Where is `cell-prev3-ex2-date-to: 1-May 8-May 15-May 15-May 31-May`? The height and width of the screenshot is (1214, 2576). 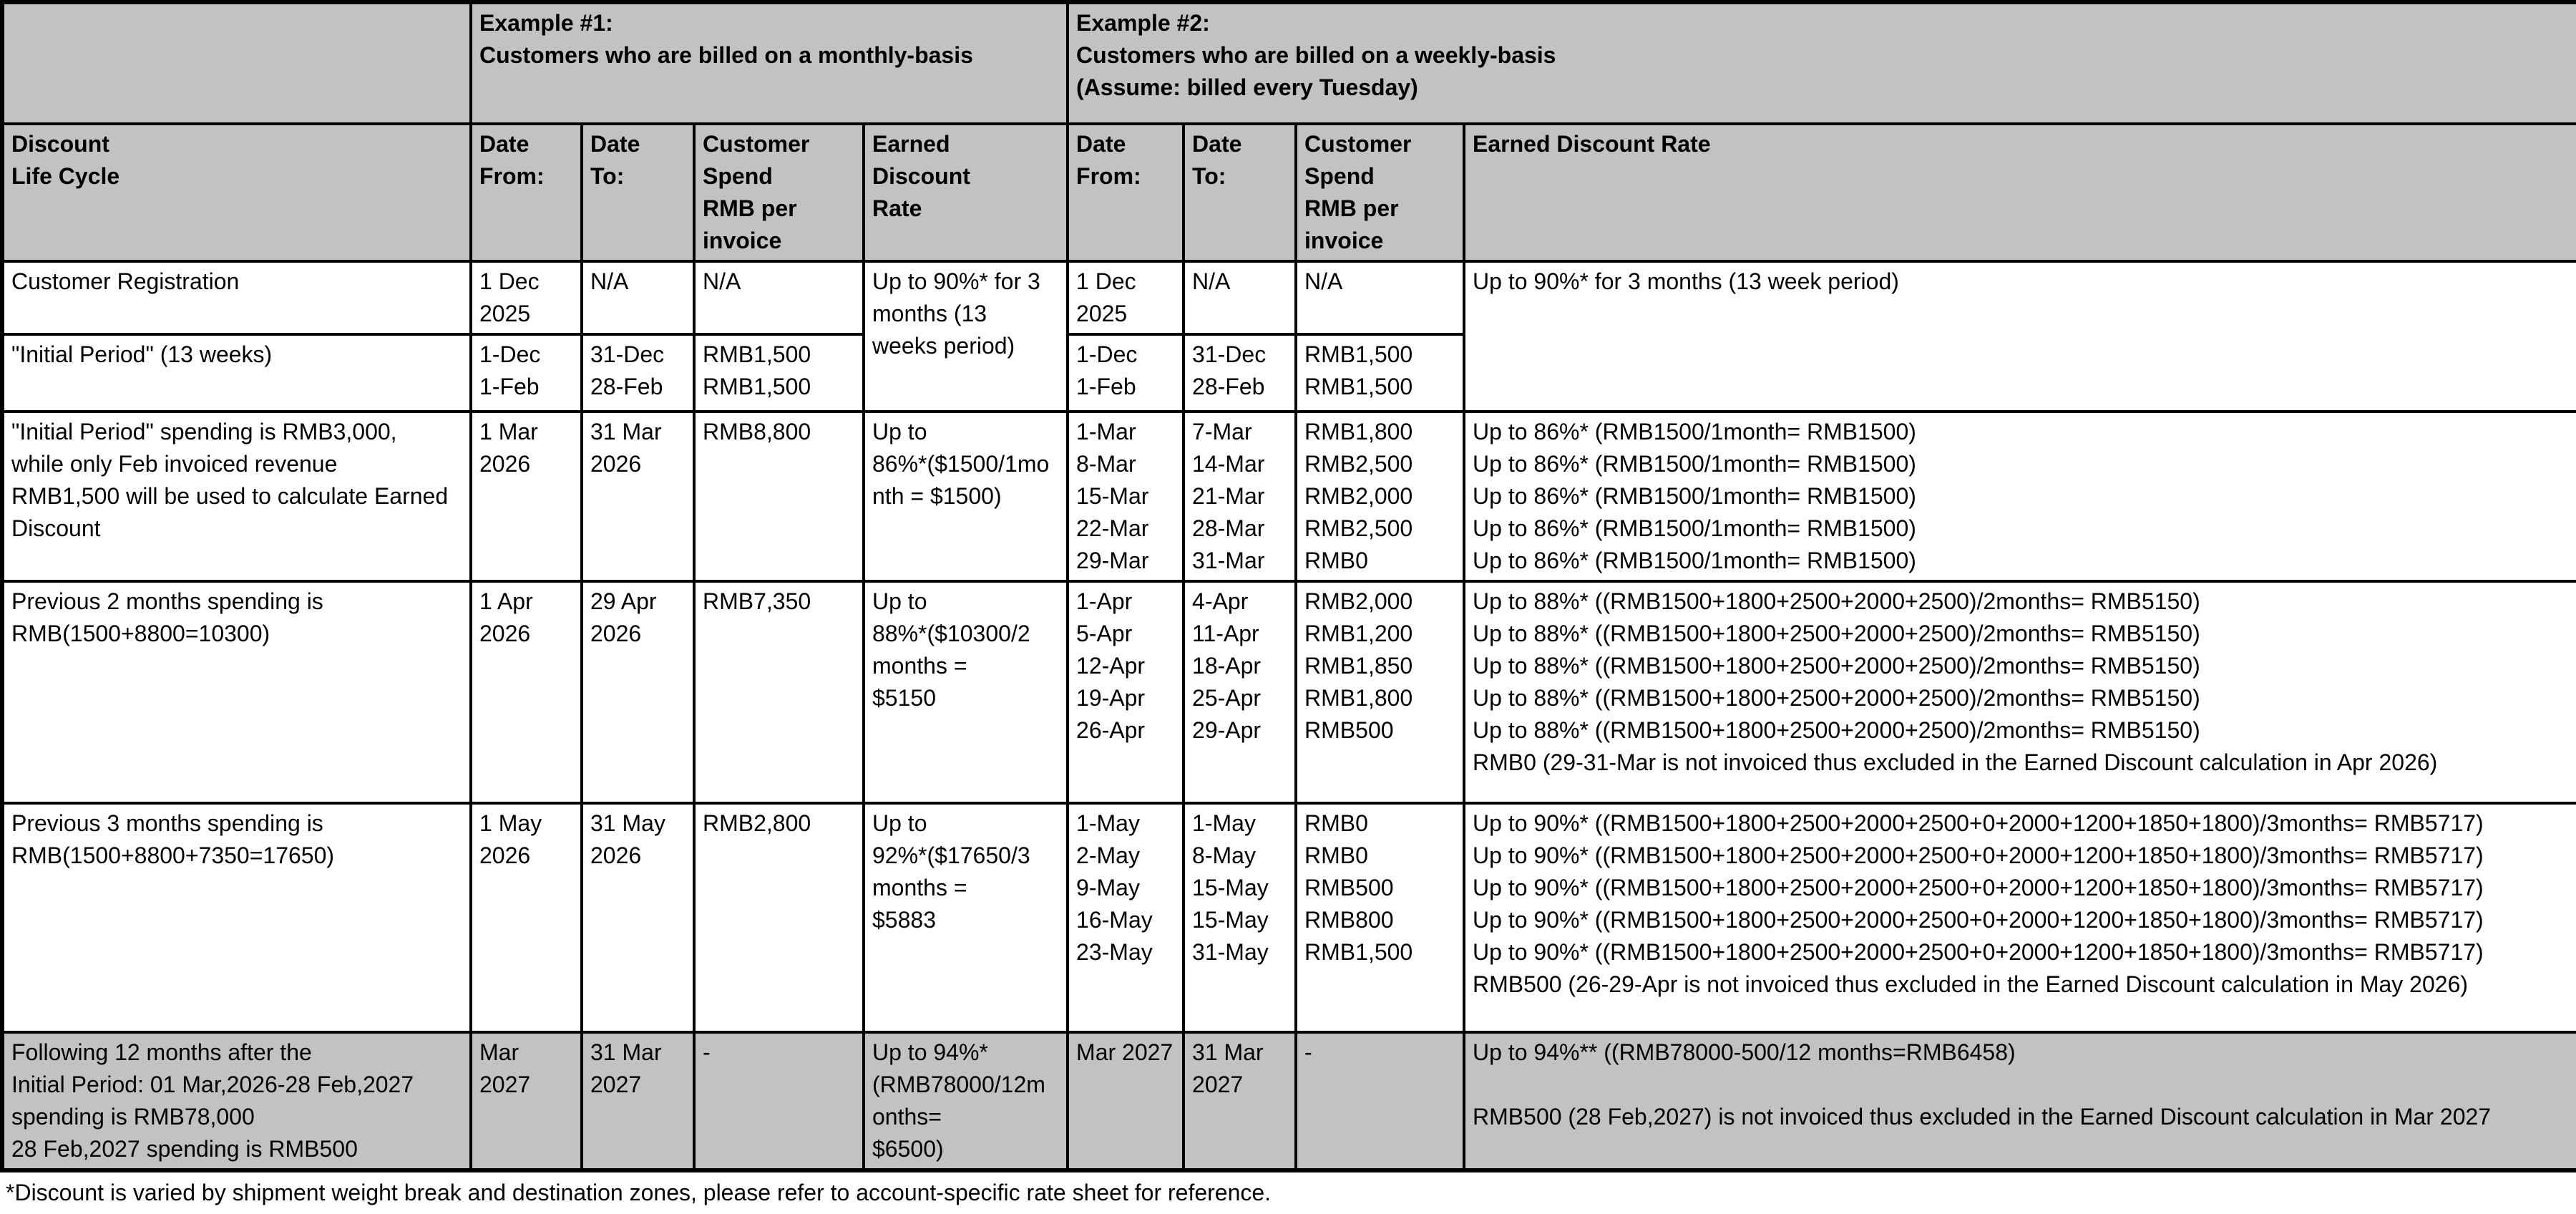 cell-prev3-ex2-date-to: 1-May 8-May 15-May 15-May 31-May is located at coordinates (1240, 918).